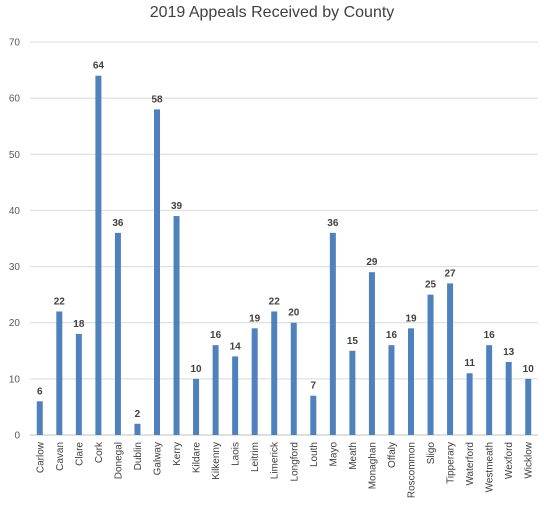 Image resolution: width=544 pixels, height=505 pixels. What do you see at coordinates (78, 384) in the screenshot?
I see `bar-clare` at bounding box center [78, 384].